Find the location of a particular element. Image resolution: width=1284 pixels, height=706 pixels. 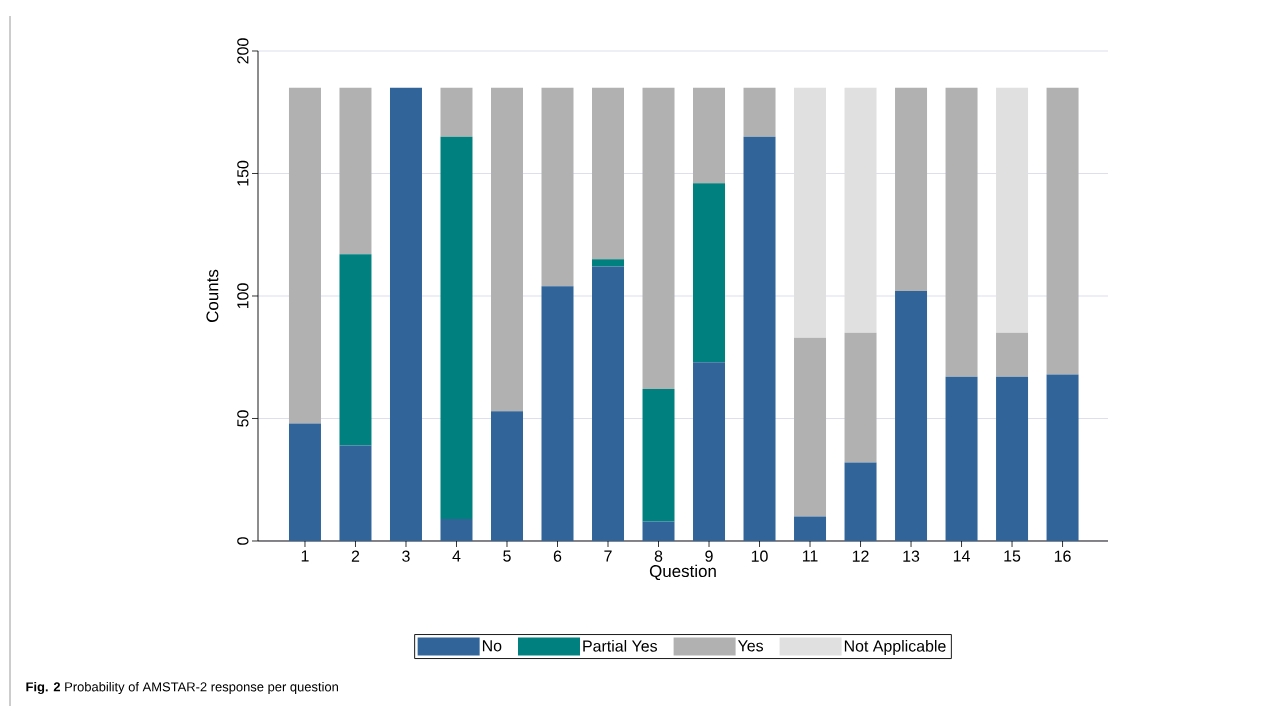

legend-label: No is located at coordinates (492, 646).